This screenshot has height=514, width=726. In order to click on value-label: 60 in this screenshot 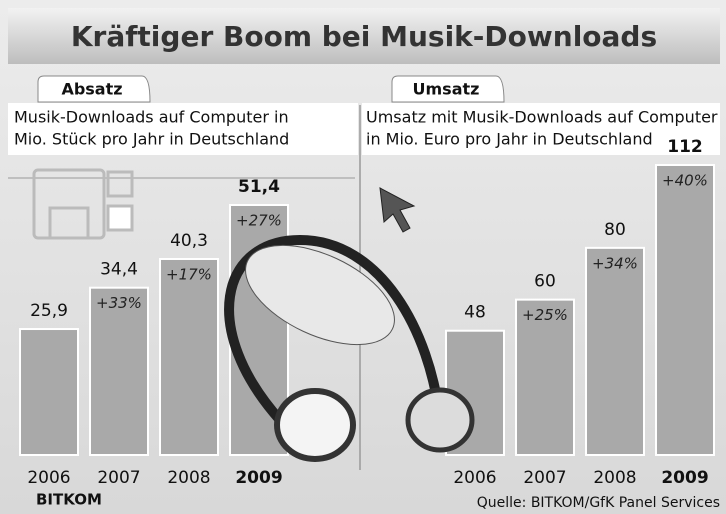, I will do `click(545, 282)`.